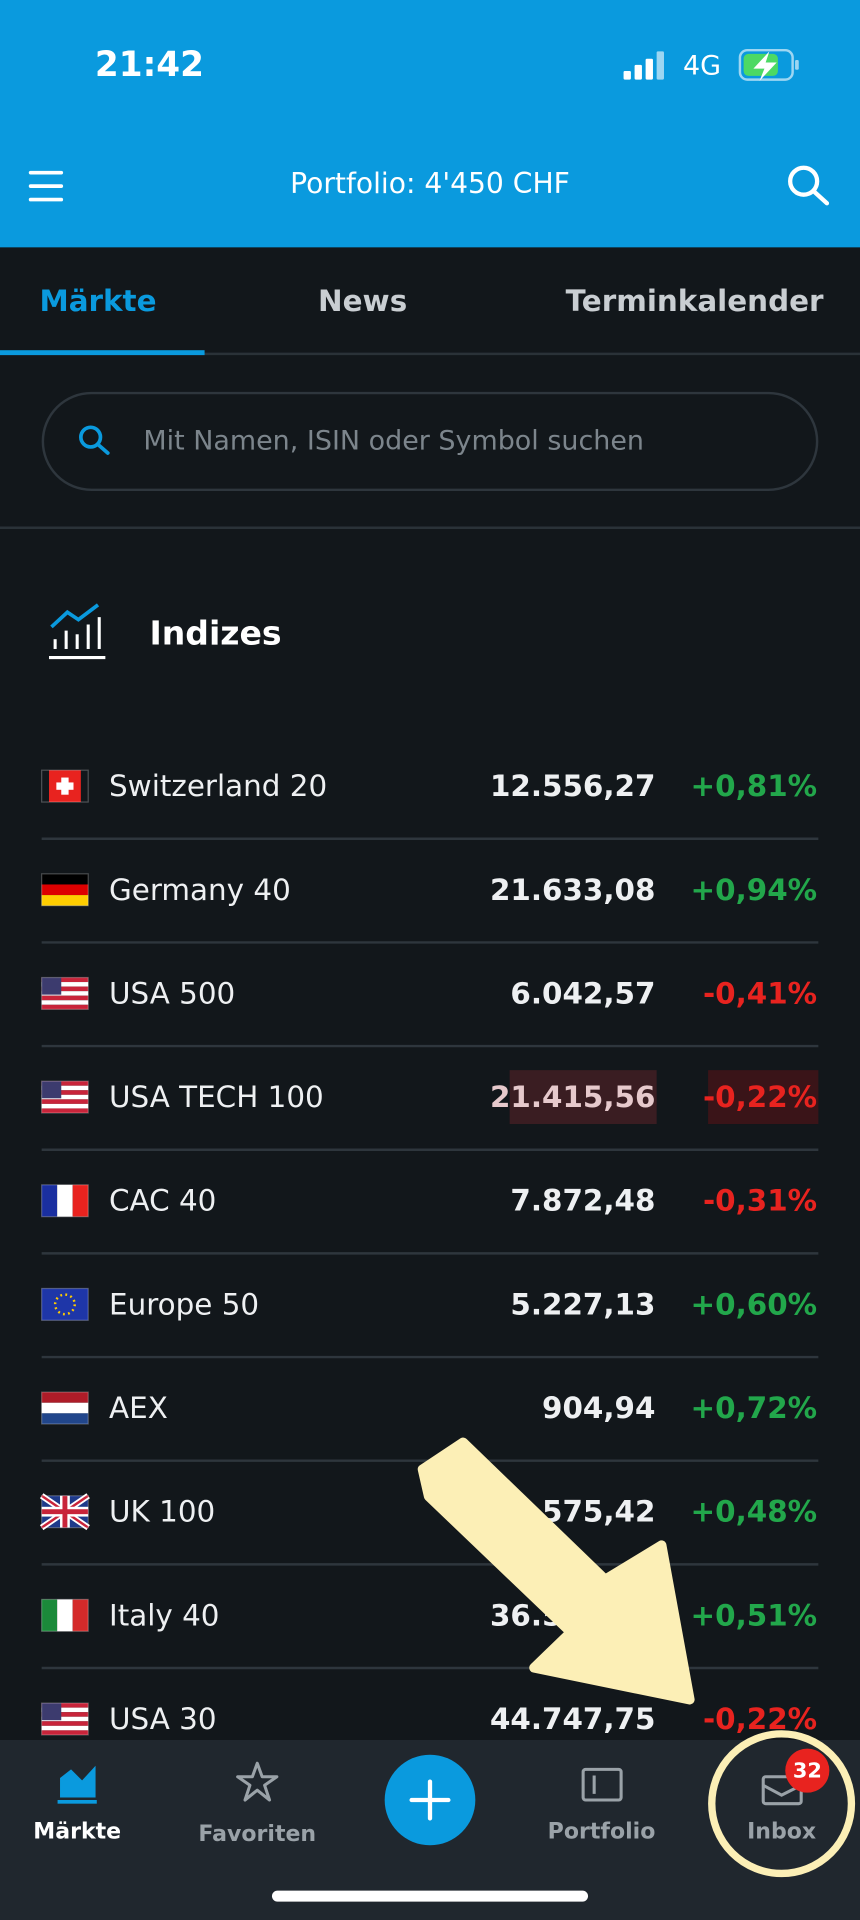 This screenshot has height=1920, width=860. I want to click on index-row: UK 100 8.575,42 +0,48%, so click(429, 1529).